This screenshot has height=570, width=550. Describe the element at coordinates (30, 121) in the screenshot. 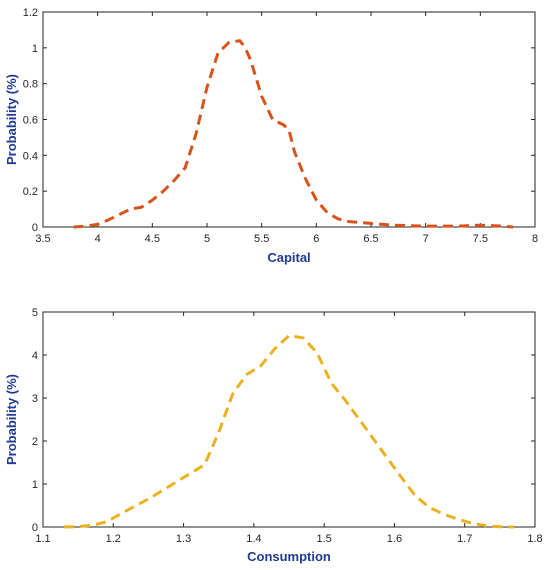

I see `y-tick-label: 0.6` at that location.